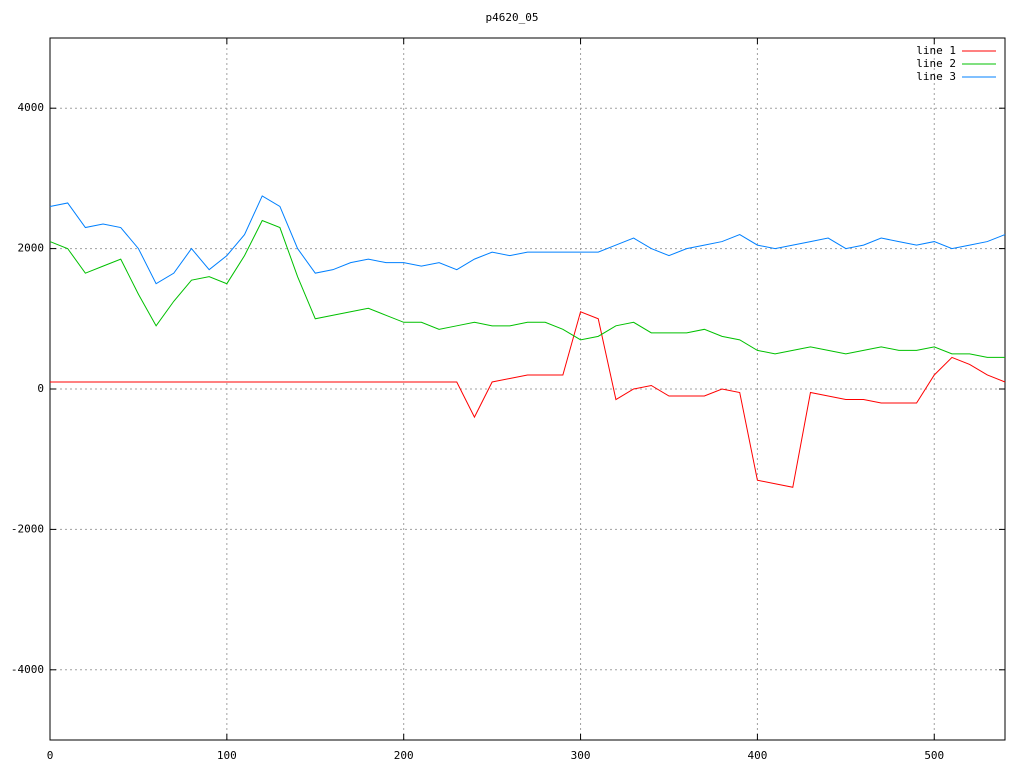  I want to click on y-tick-label: 0, so click(40, 388).